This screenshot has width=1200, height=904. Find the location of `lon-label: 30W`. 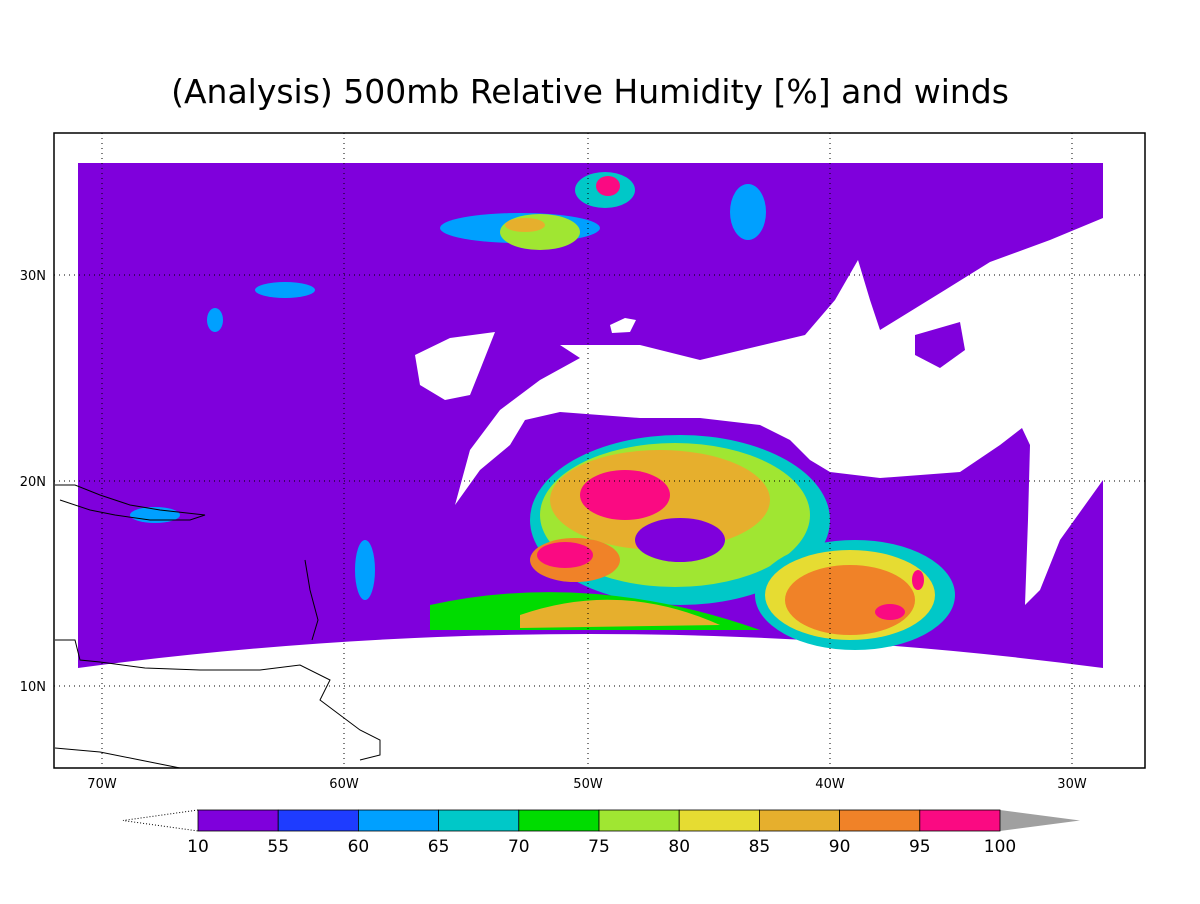

lon-label: 30W is located at coordinates (1072, 784).